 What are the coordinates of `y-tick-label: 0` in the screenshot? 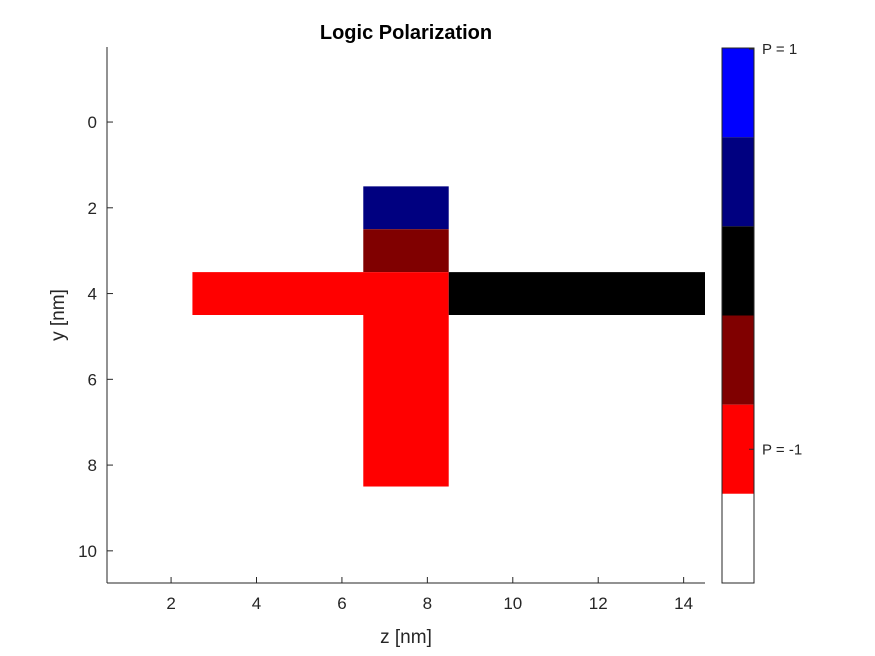 It's located at (92, 122).